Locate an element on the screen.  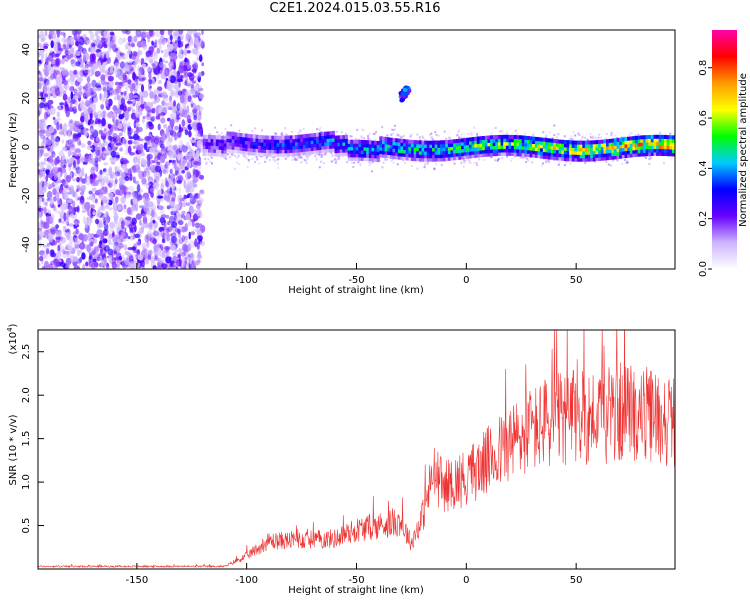
spectrogram-x-tick-label: 0 is located at coordinates (466, 280).